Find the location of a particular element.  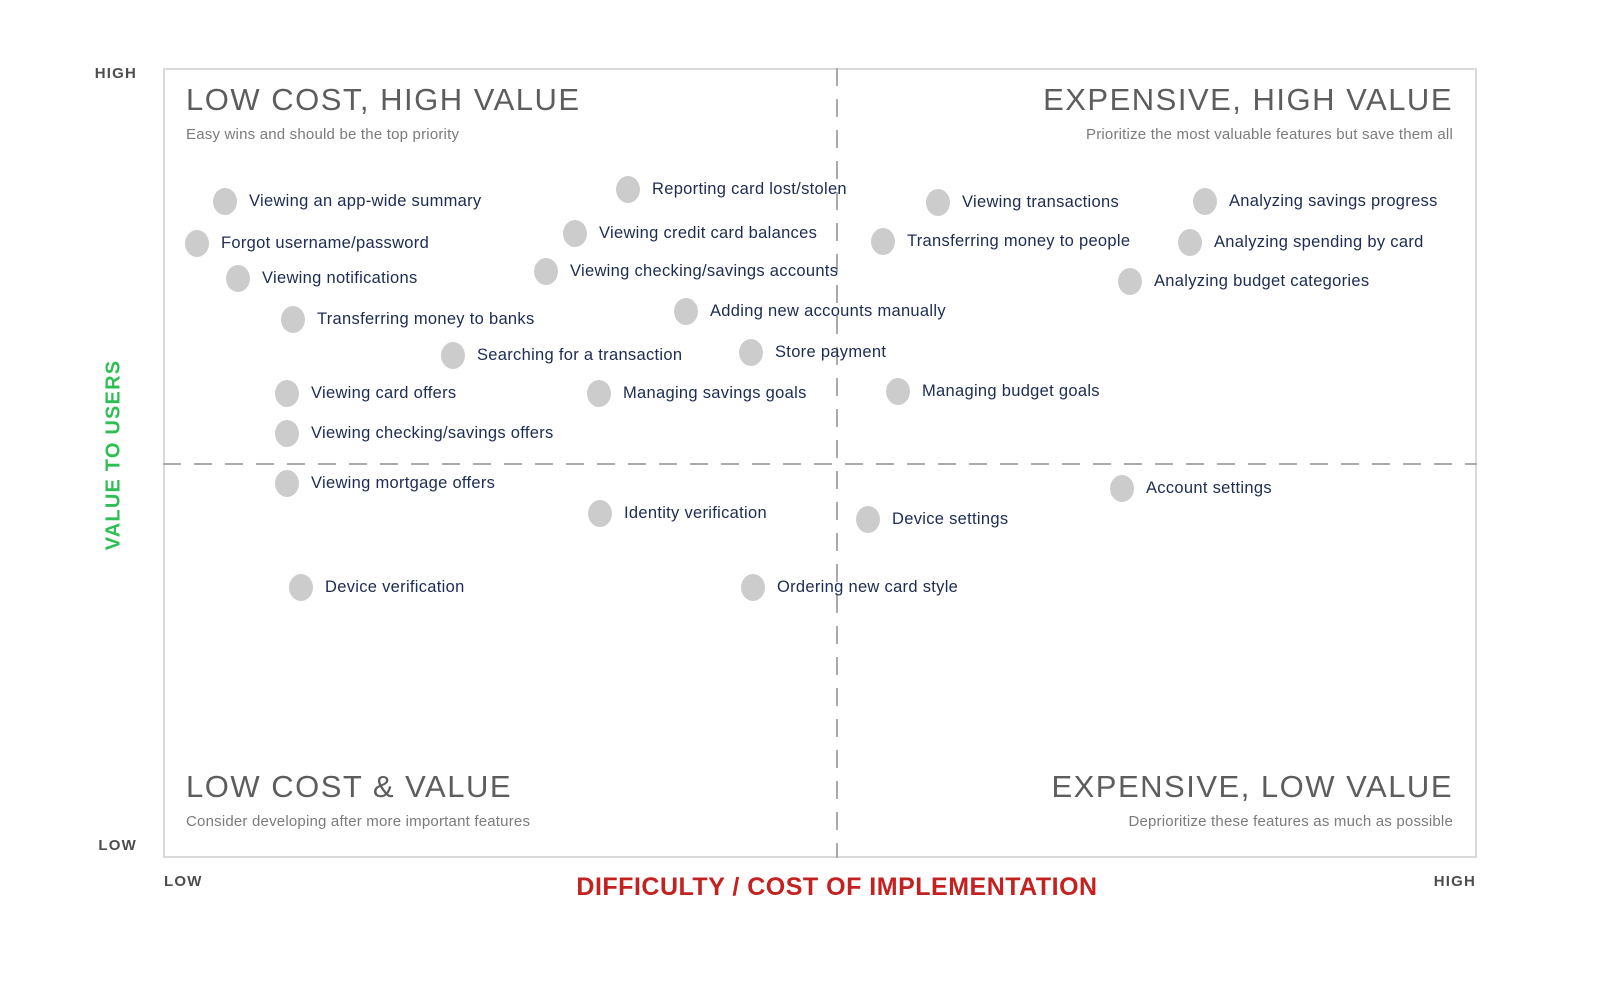

feature-label: Identity verification is located at coordinates (695, 513).